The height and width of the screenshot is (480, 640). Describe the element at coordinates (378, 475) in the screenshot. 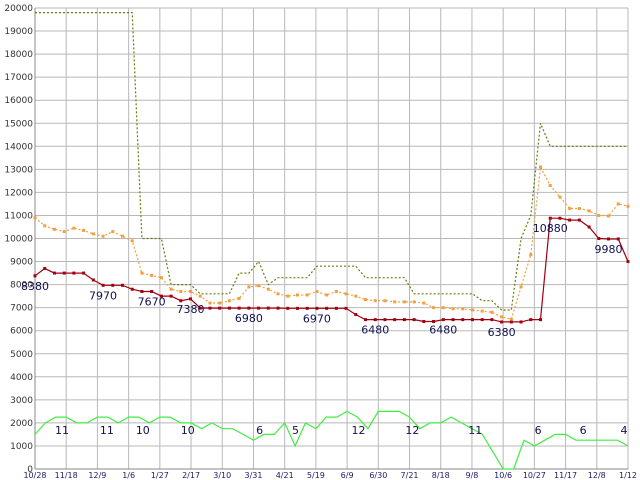

I see `x-tick-label: 6/30` at that location.